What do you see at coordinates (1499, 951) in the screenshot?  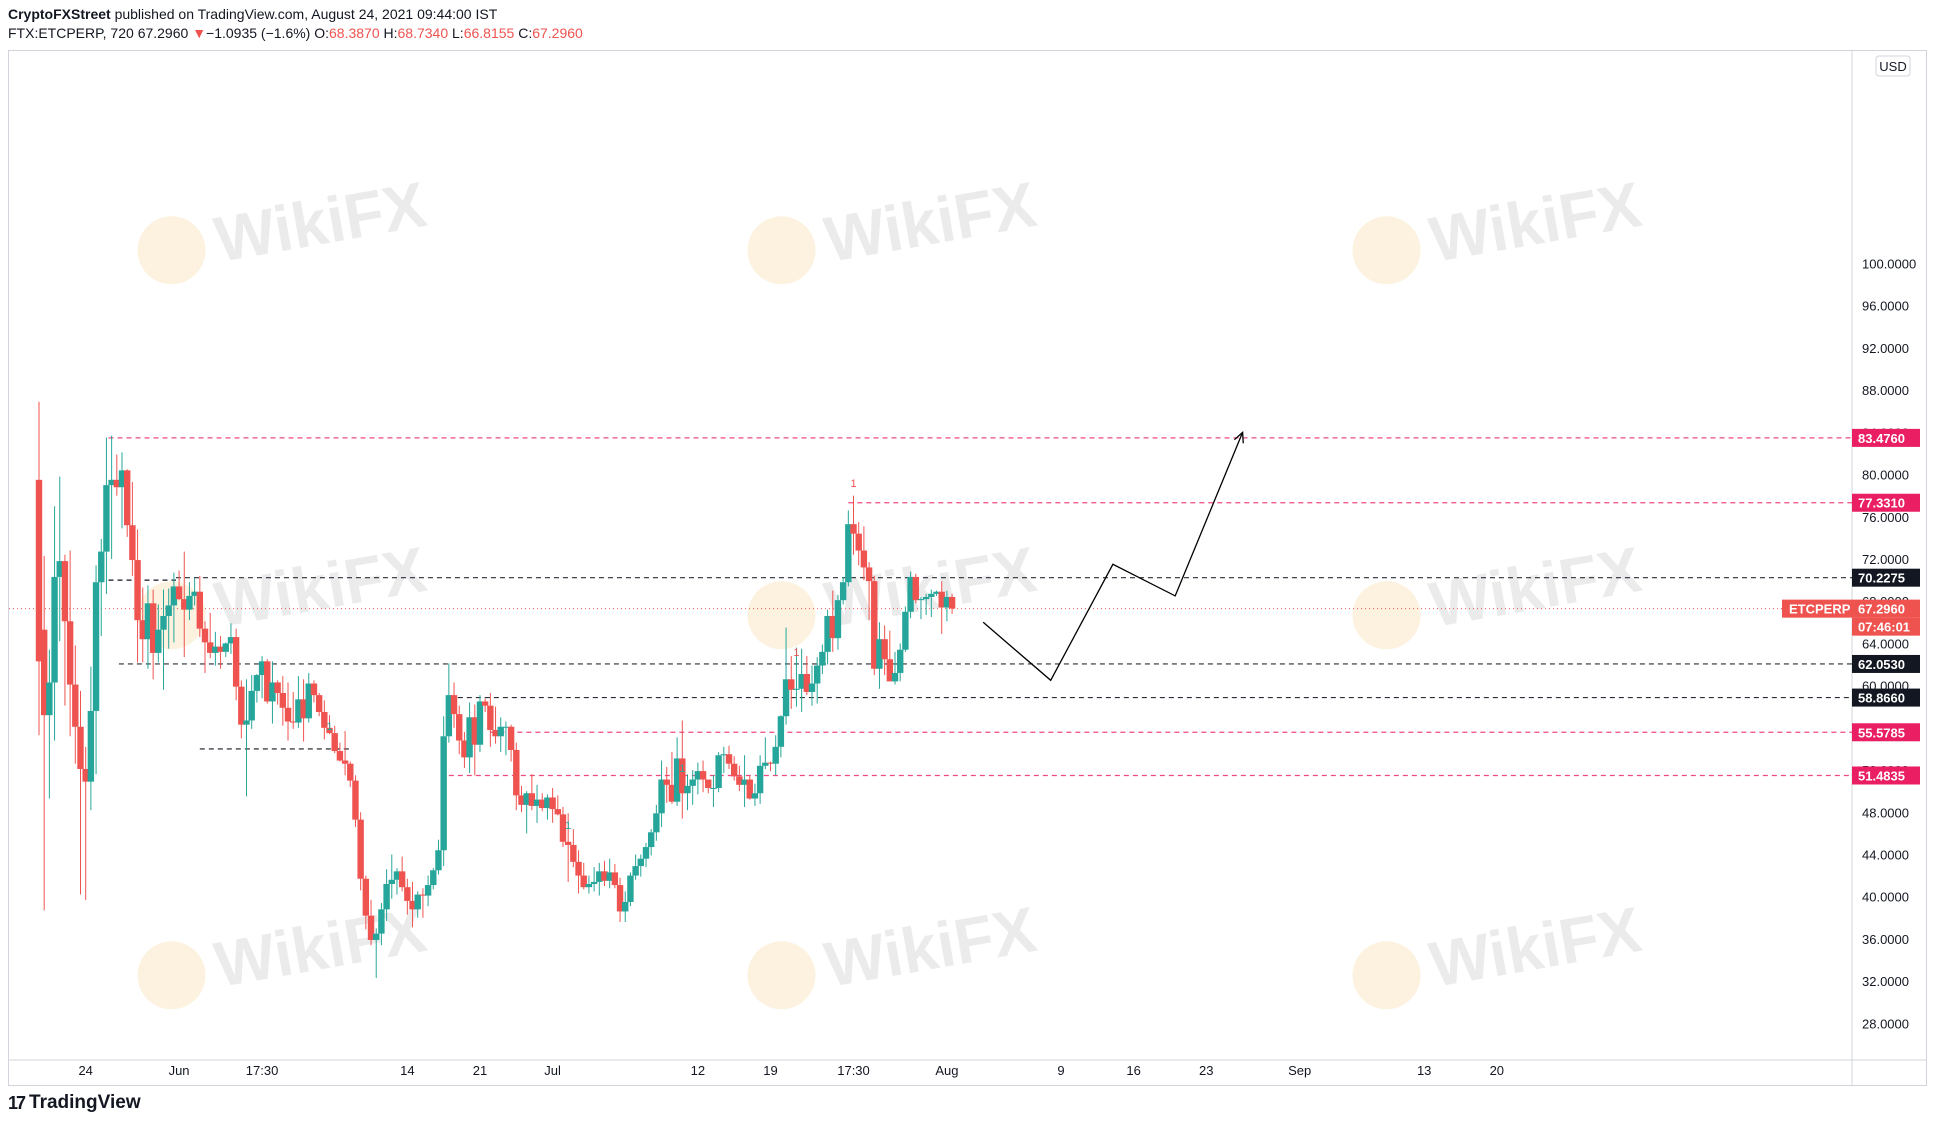 I see `watermark: WikiFX` at bounding box center [1499, 951].